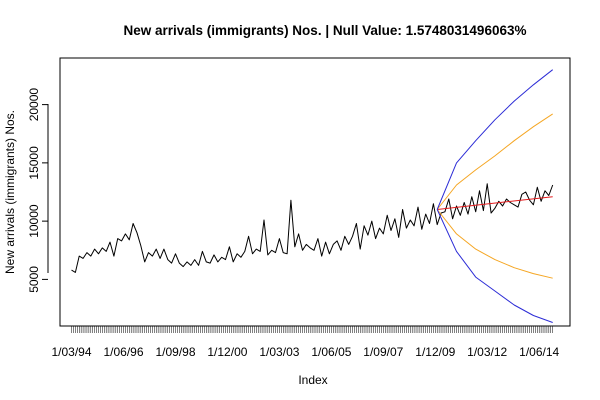 This screenshot has height=400, width=600. I want to click on x-tick-label: 1/03/12, so click(487, 352).